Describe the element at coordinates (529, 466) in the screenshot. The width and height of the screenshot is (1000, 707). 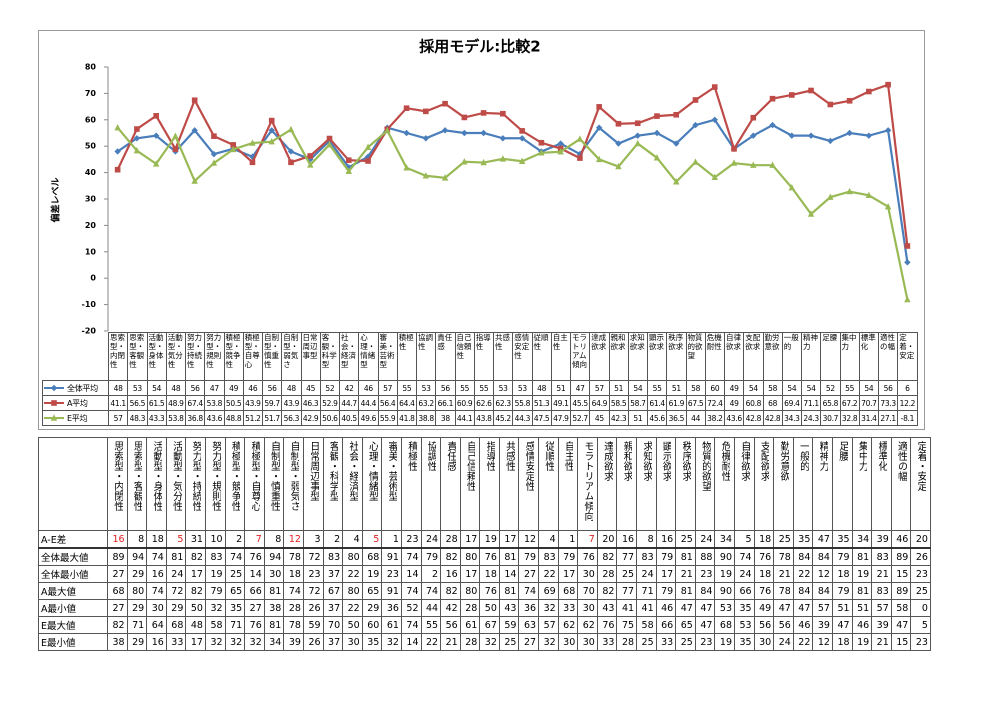
I see `column-header: 感情安定性` at that location.